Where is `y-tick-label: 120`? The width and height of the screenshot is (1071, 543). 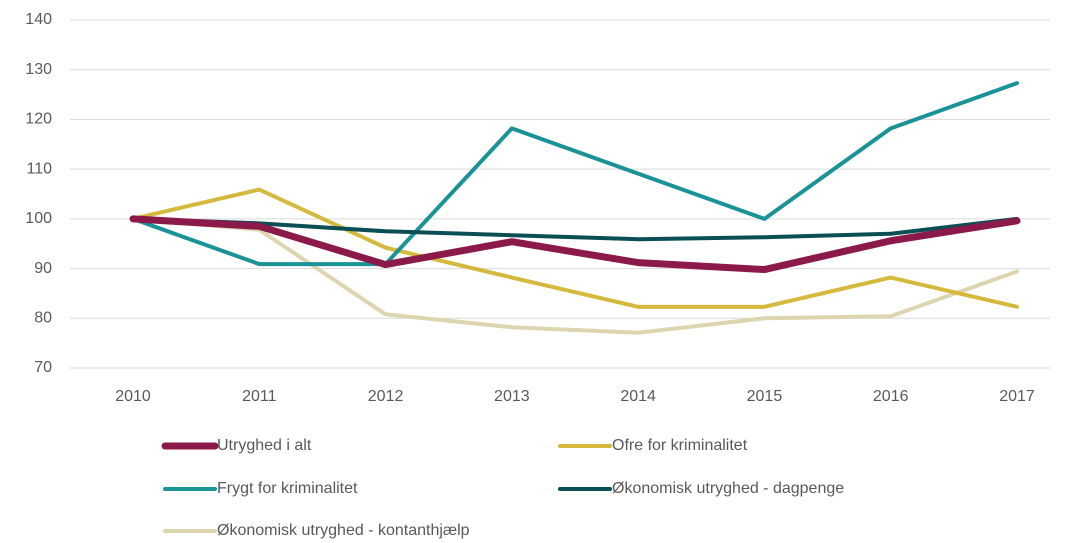 y-tick-label: 120 is located at coordinates (38, 119).